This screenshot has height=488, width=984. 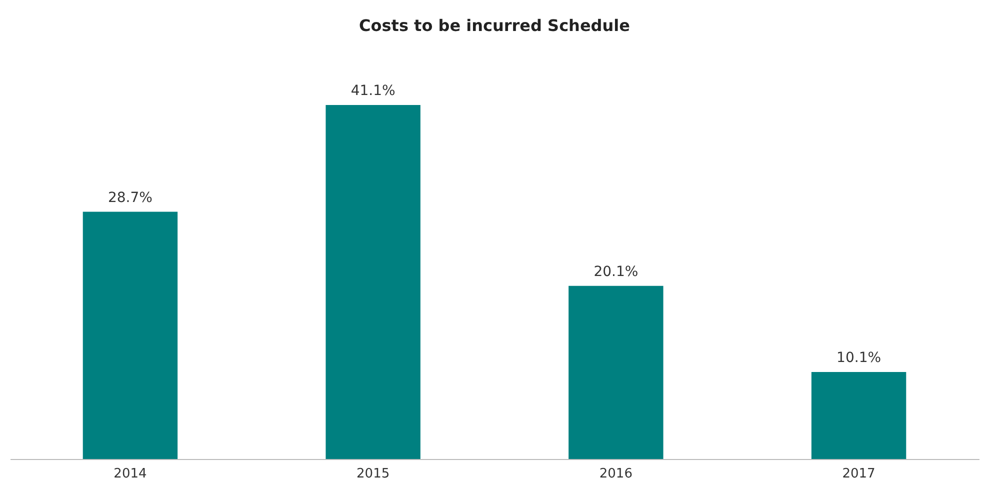 What do you see at coordinates (859, 358) in the screenshot?
I see `data-label: 10.1%` at bounding box center [859, 358].